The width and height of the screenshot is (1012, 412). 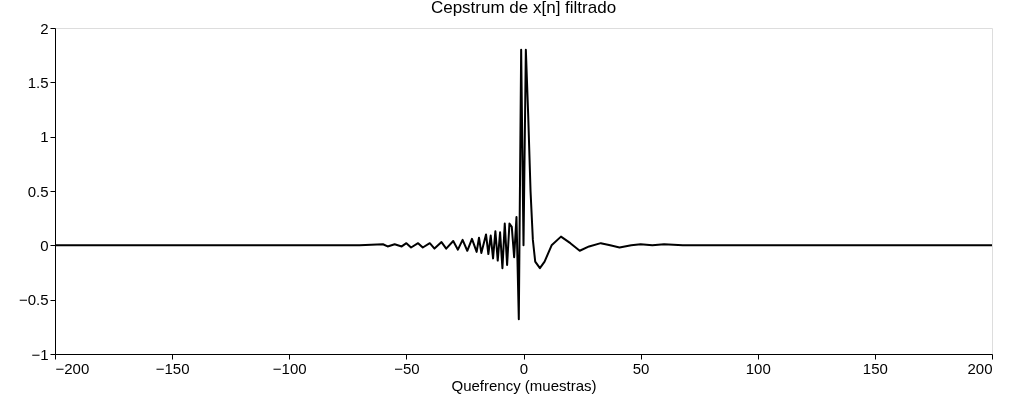 What do you see at coordinates (289, 368) in the screenshot?
I see `x-tick-label: −100` at bounding box center [289, 368].